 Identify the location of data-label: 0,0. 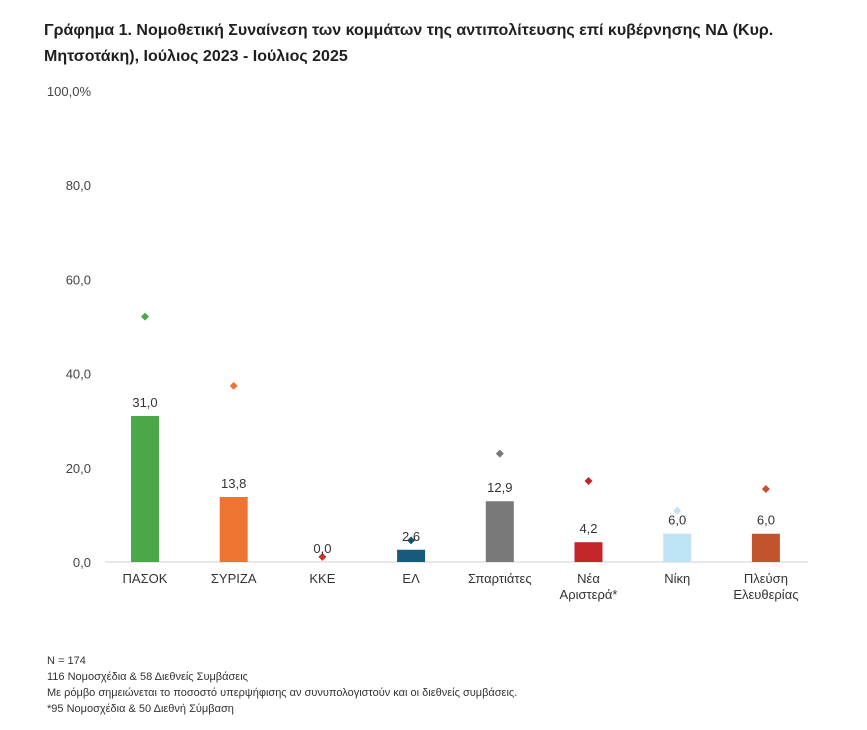
(322, 548).